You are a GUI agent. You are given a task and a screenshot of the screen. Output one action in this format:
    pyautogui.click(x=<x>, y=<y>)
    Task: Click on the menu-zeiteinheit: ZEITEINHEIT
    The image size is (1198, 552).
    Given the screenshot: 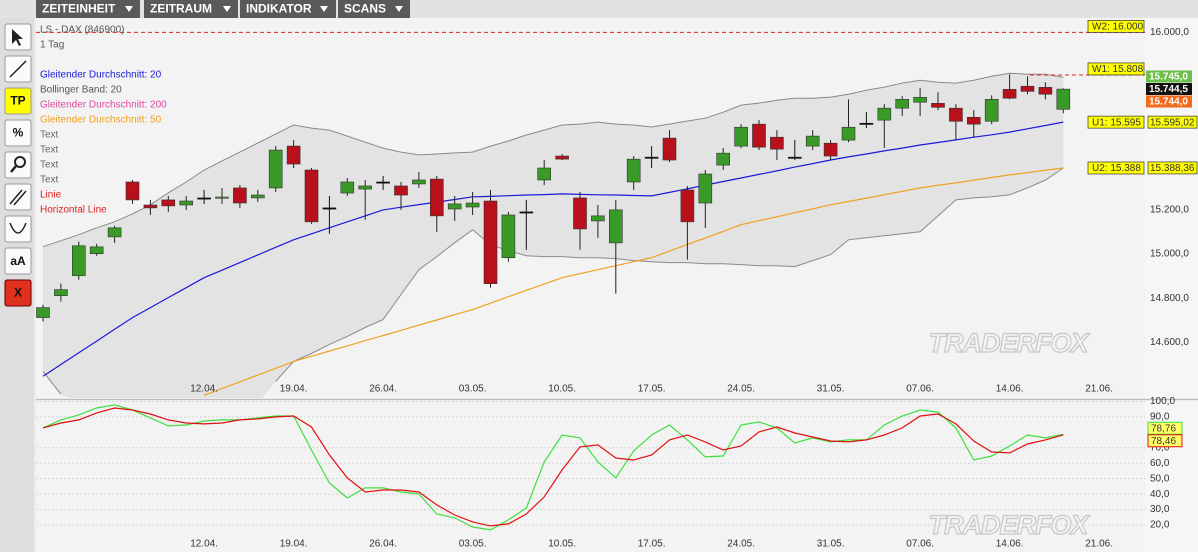 What is the action you would take?
    pyautogui.click(x=88, y=9)
    